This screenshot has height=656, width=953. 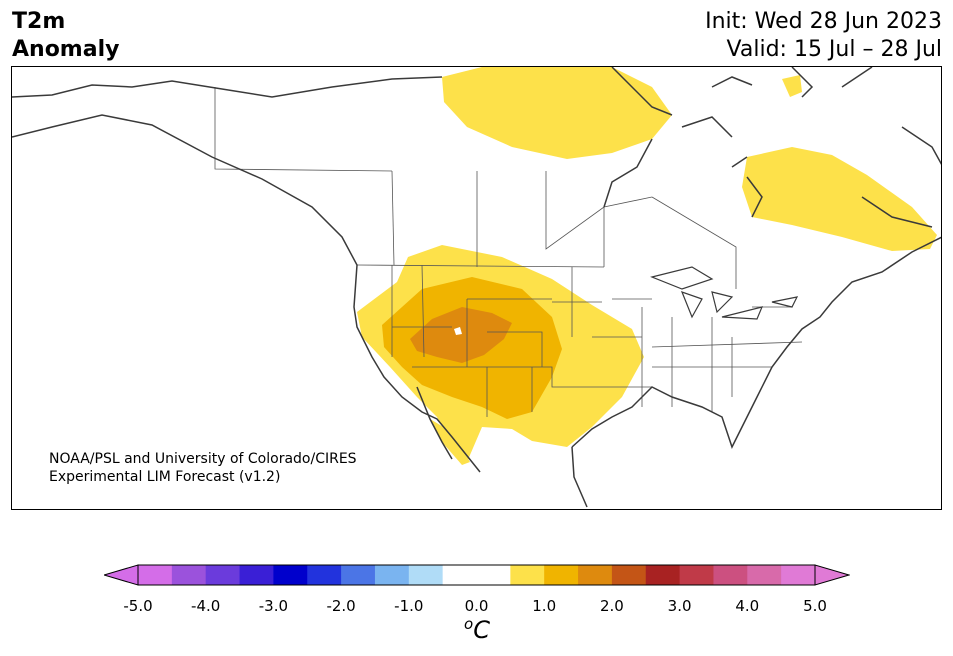 I want to click on credit-line-2: Experimental LIM Forecast (v1.2), so click(x=165, y=477).